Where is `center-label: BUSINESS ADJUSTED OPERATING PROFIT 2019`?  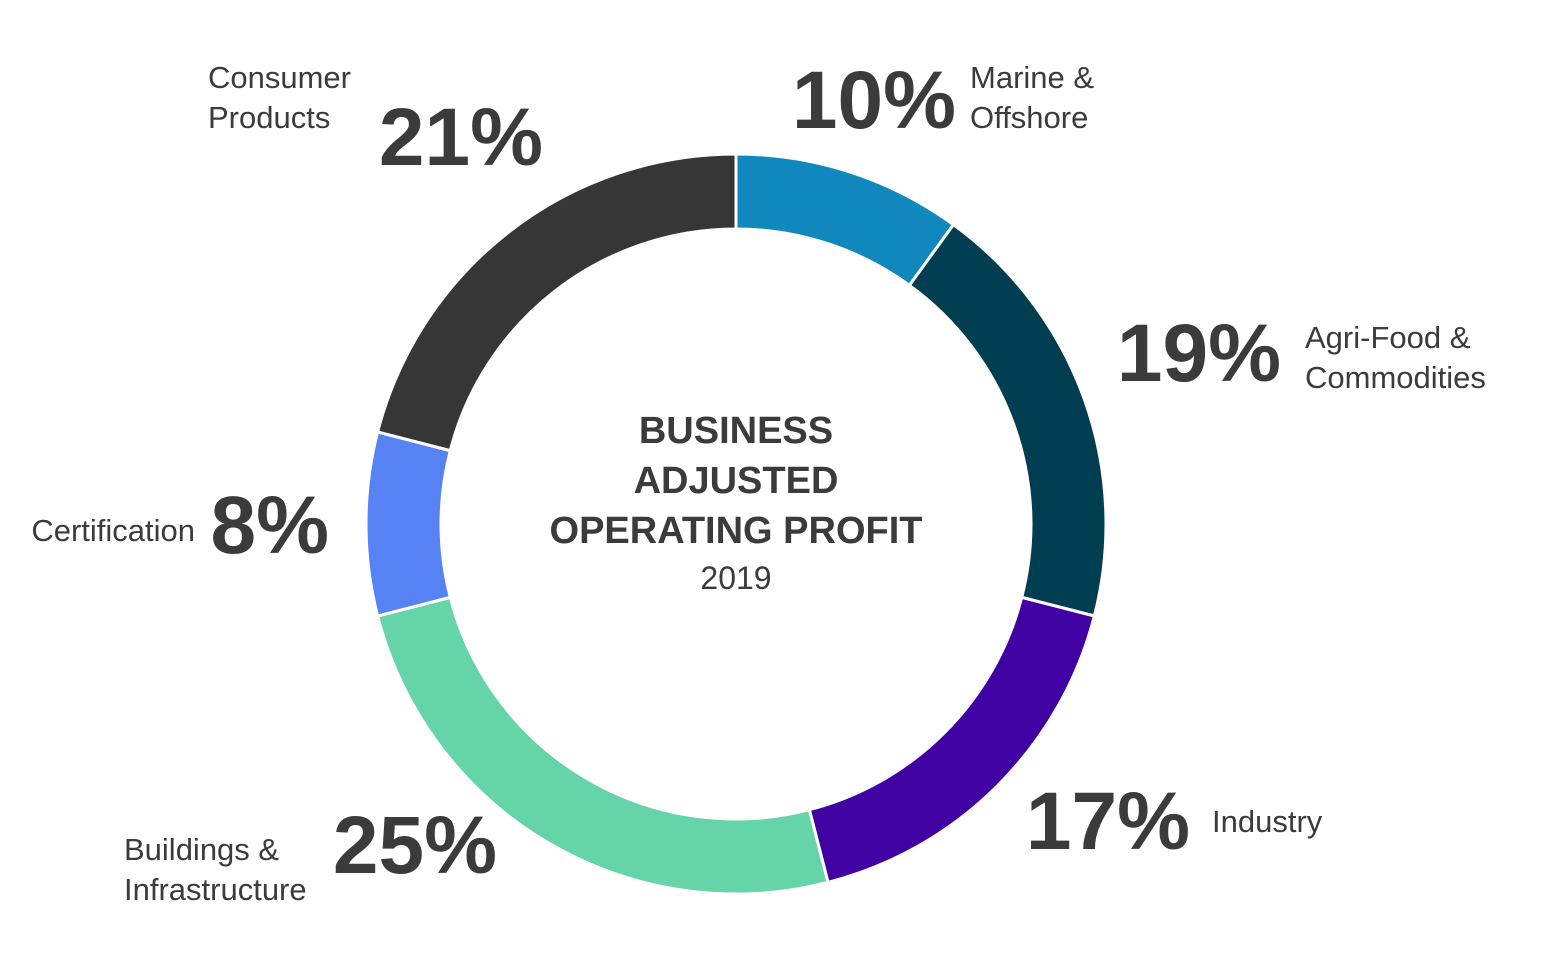
center-label: BUSINESS ADJUSTED OPERATING PROFIT 2019 is located at coordinates (736, 503).